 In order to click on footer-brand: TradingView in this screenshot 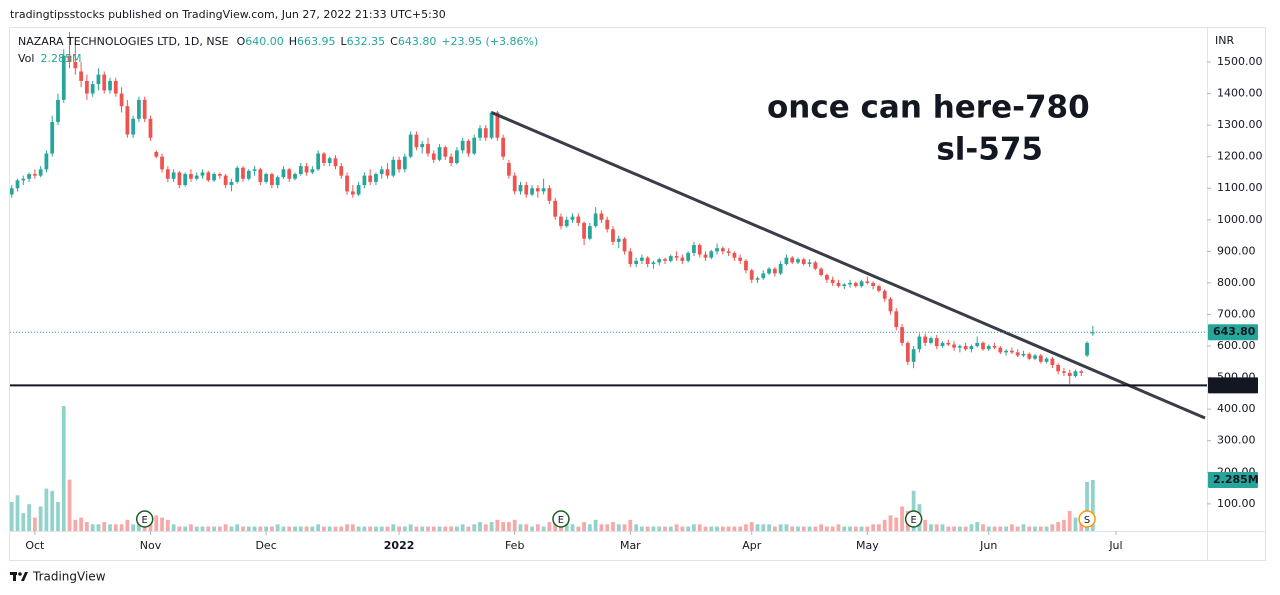, I will do `click(69, 577)`.